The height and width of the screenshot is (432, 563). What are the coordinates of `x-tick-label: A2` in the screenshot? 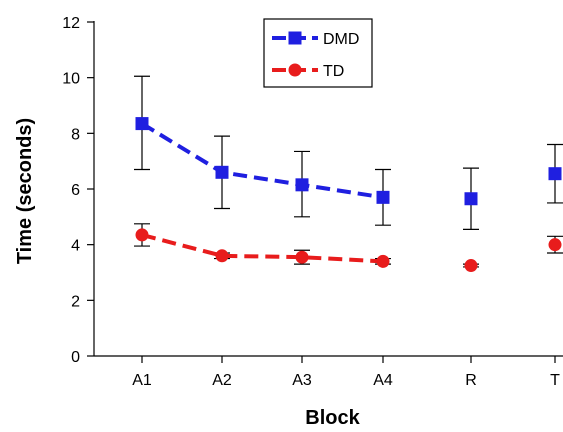 It's located at (222, 380).